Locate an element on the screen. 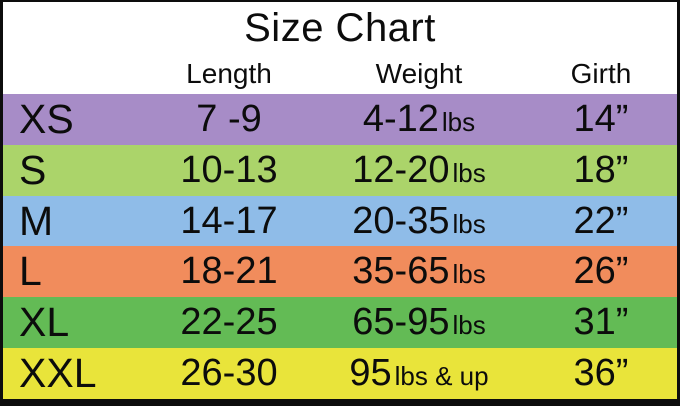  size-label: S is located at coordinates (33, 169).